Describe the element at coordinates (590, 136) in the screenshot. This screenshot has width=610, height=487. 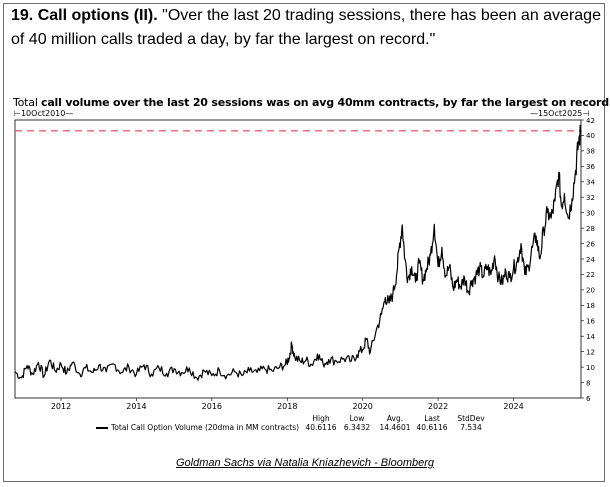
I see `y-tick-label-40: 40` at that location.